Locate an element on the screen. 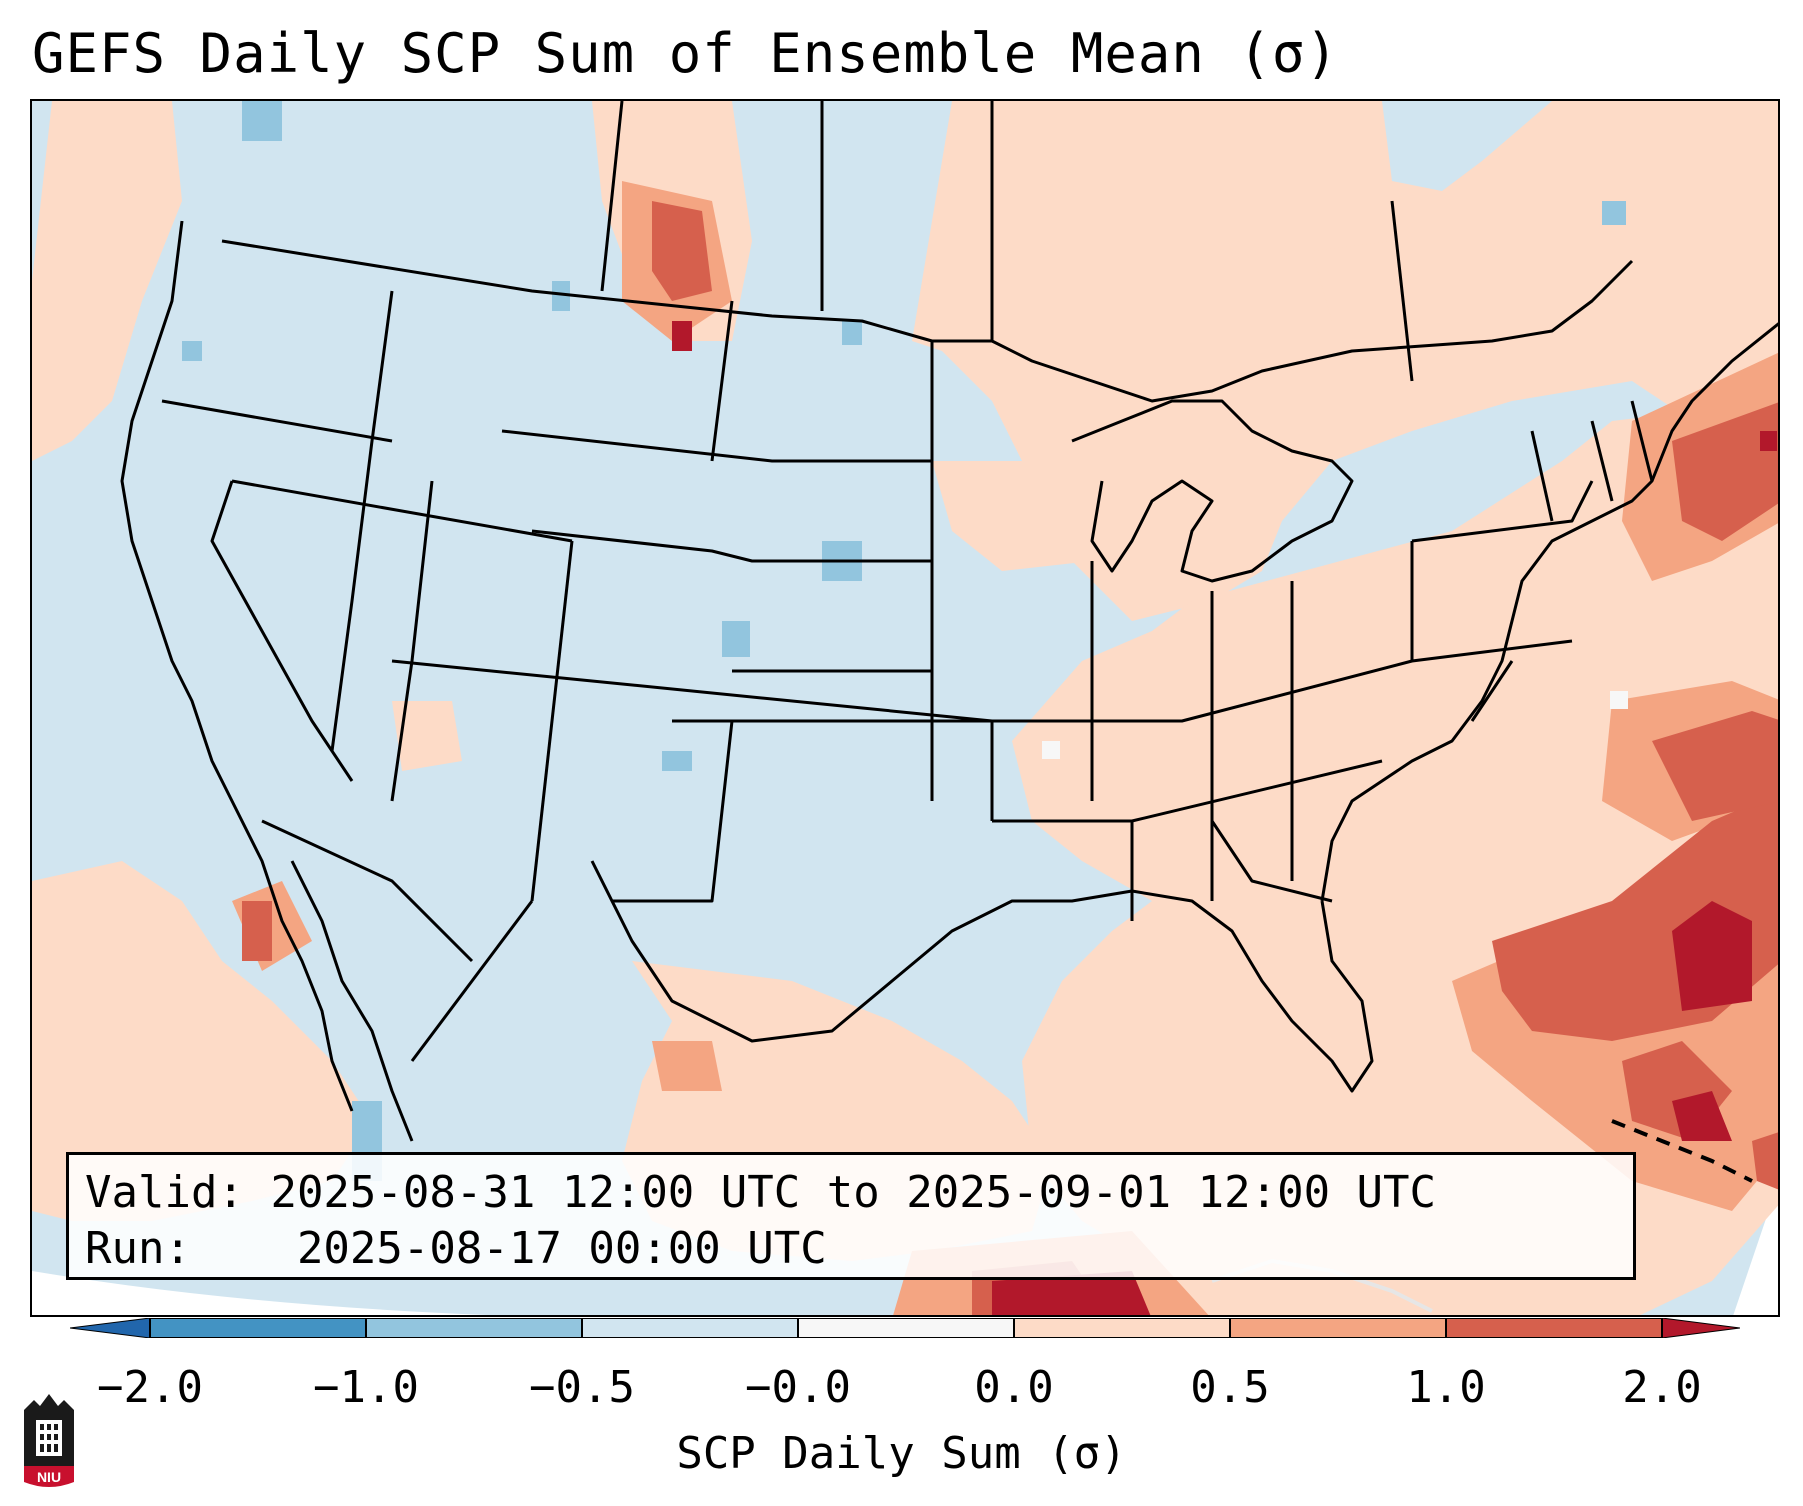 The image size is (1803, 1506). colorbar-tick-label: 2.0 is located at coordinates (1662, 1387).